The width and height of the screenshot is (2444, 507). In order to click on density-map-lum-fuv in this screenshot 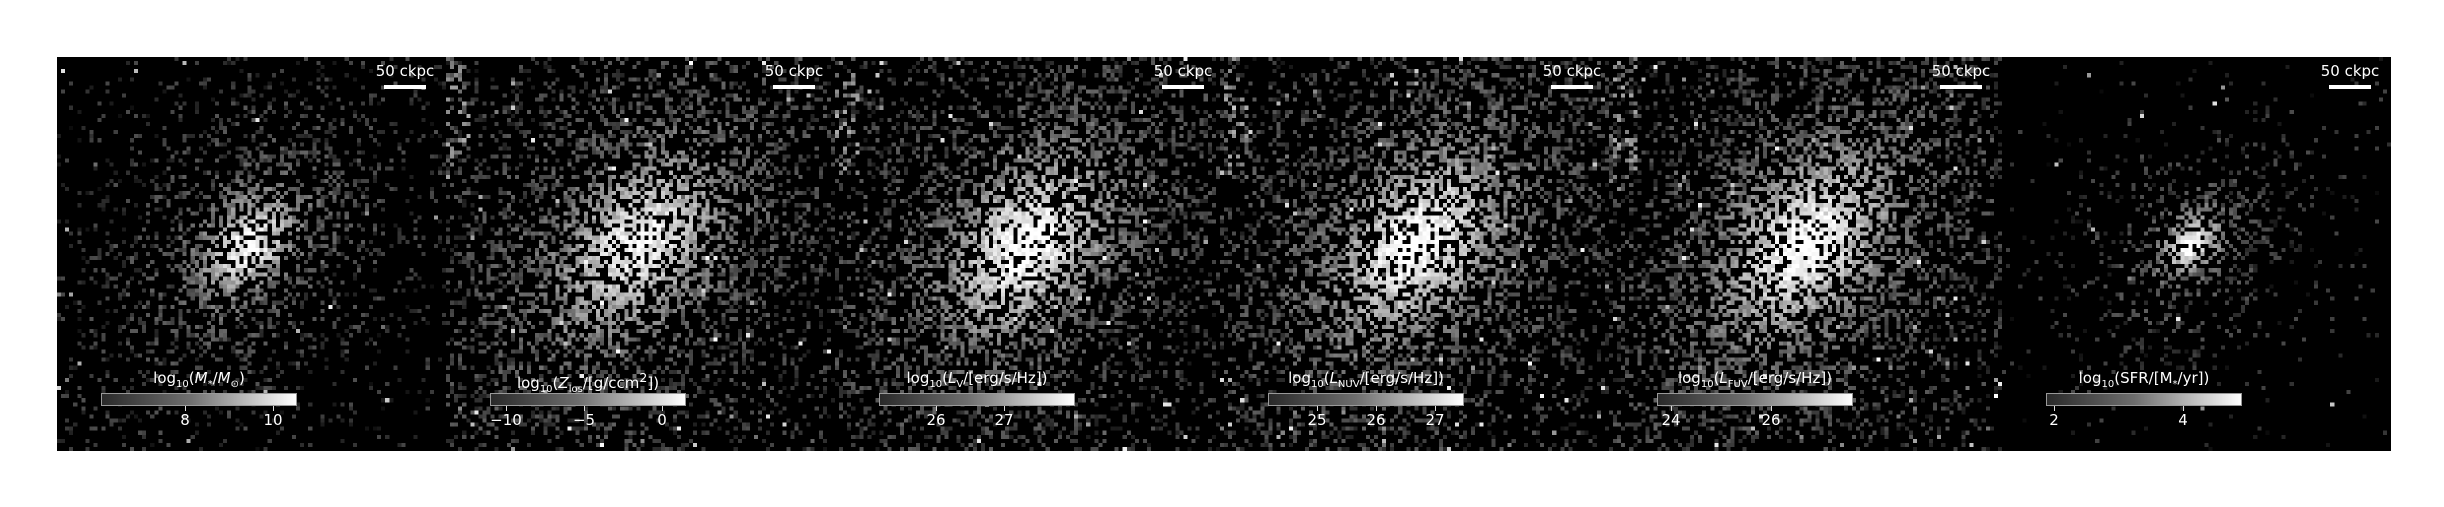, I will do `click(1807, 254)`.